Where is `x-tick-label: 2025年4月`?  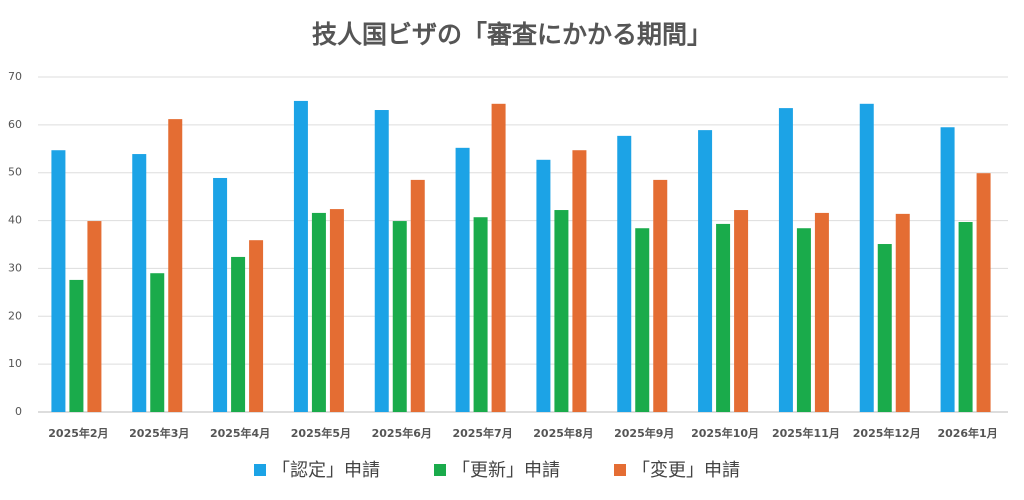
x-tick-label: 2025年4月 is located at coordinates (240, 433).